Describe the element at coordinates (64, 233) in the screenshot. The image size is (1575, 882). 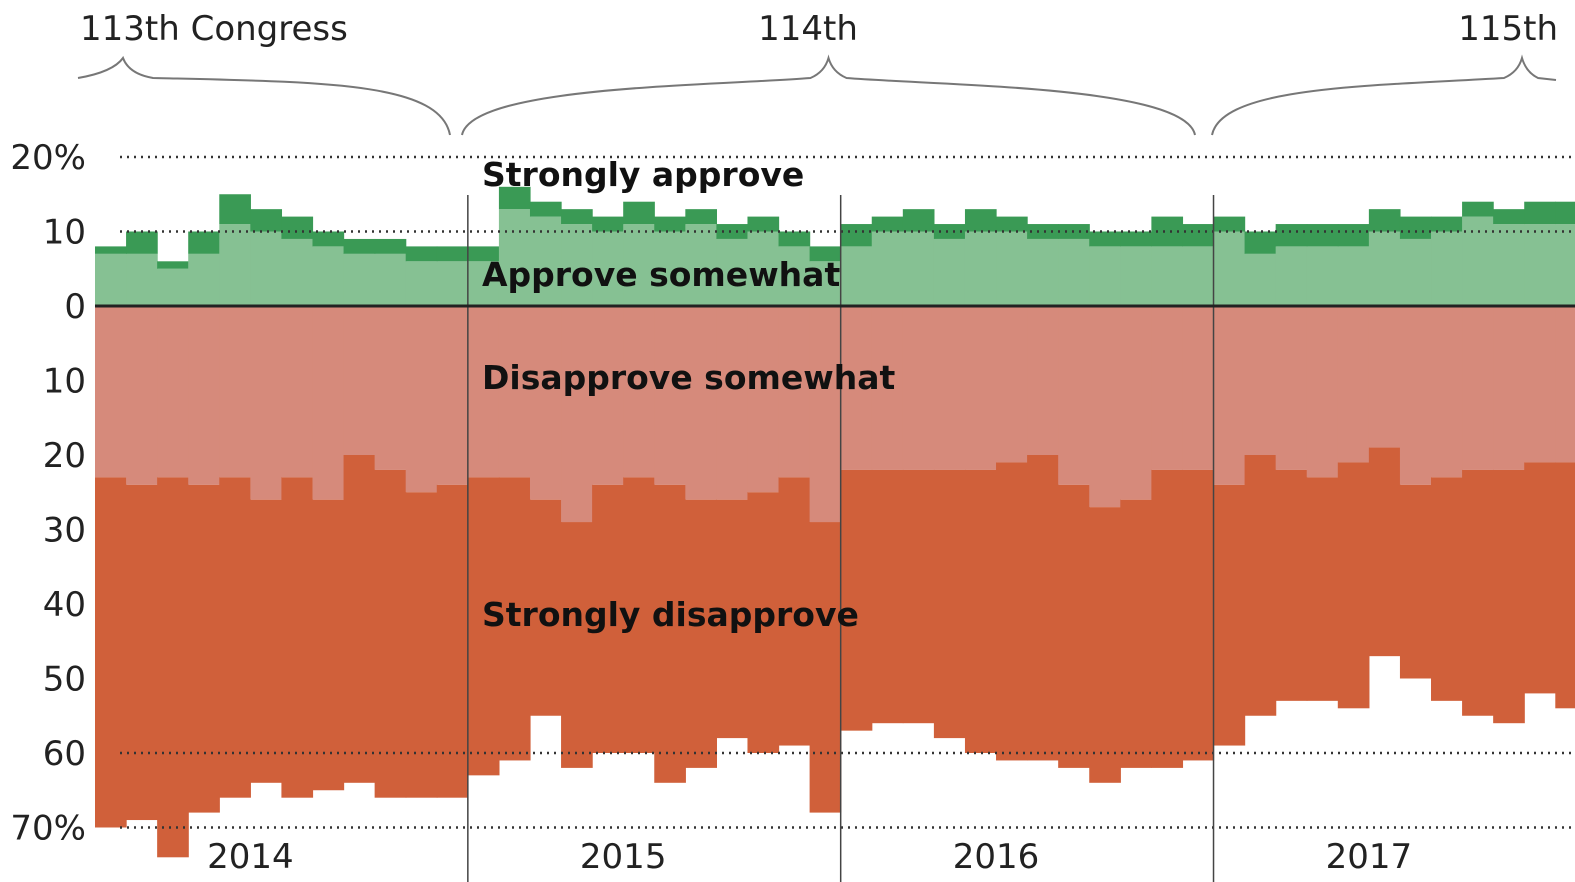
I see `y-tick-label: 10` at that location.